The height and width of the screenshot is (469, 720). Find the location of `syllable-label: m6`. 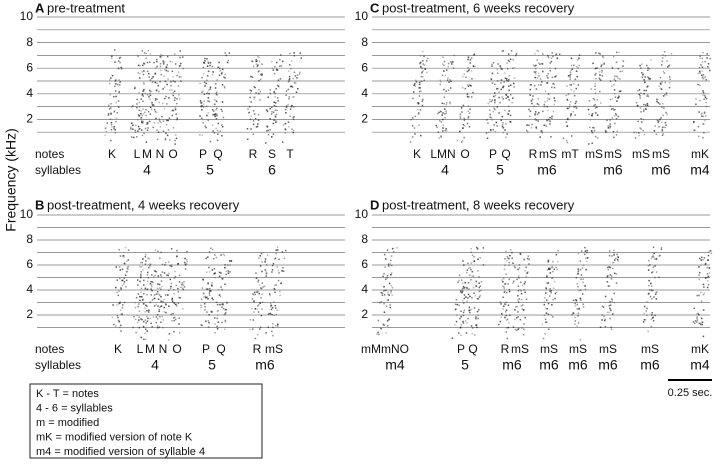

syllable-label: m6 is located at coordinates (549, 365).